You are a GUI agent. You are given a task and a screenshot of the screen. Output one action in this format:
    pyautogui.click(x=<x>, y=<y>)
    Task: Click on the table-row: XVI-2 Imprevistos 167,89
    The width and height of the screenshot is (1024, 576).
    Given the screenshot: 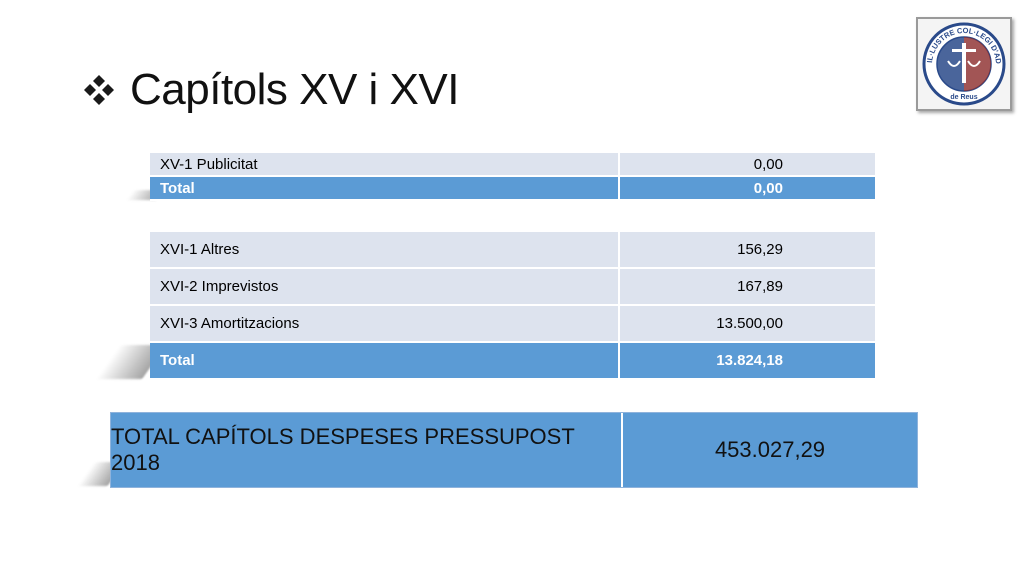 What is the action you would take?
    pyautogui.click(x=512, y=287)
    